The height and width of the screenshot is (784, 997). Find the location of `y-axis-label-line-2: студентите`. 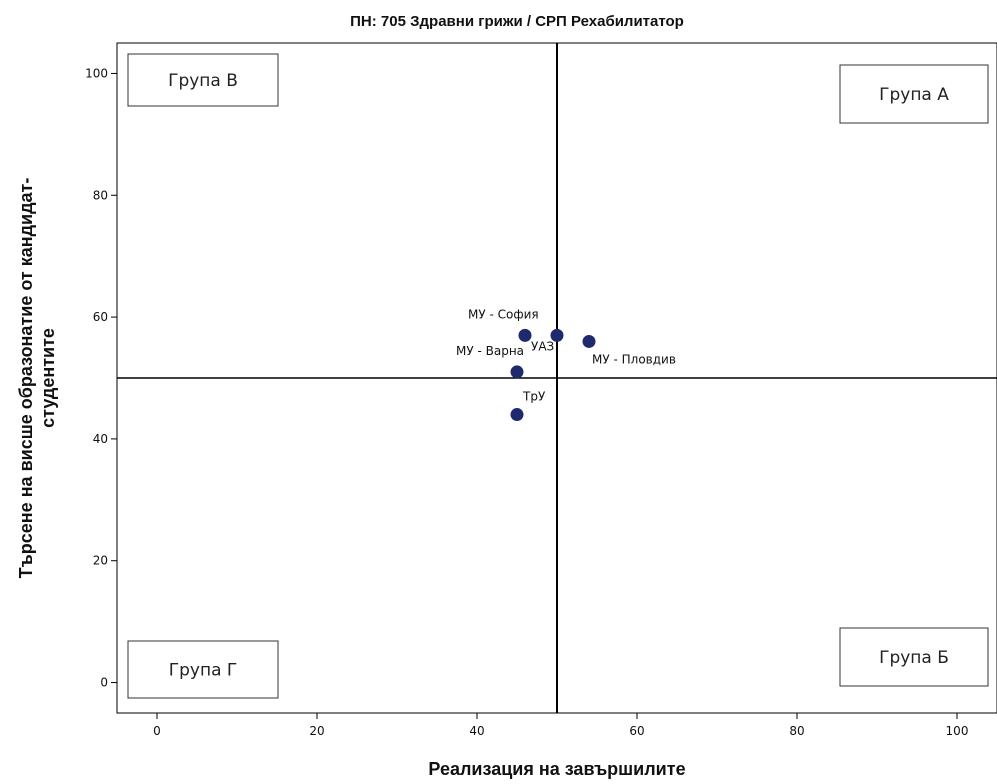

y-axis-label-line-2: студентите is located at coordinates (48, 378).